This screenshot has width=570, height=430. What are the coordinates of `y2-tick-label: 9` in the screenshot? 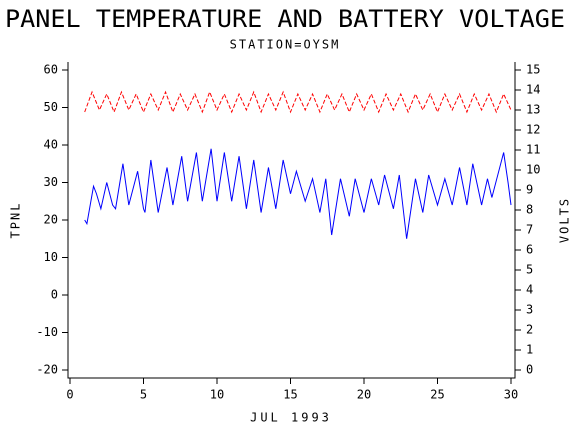 It's located at (529, 190).